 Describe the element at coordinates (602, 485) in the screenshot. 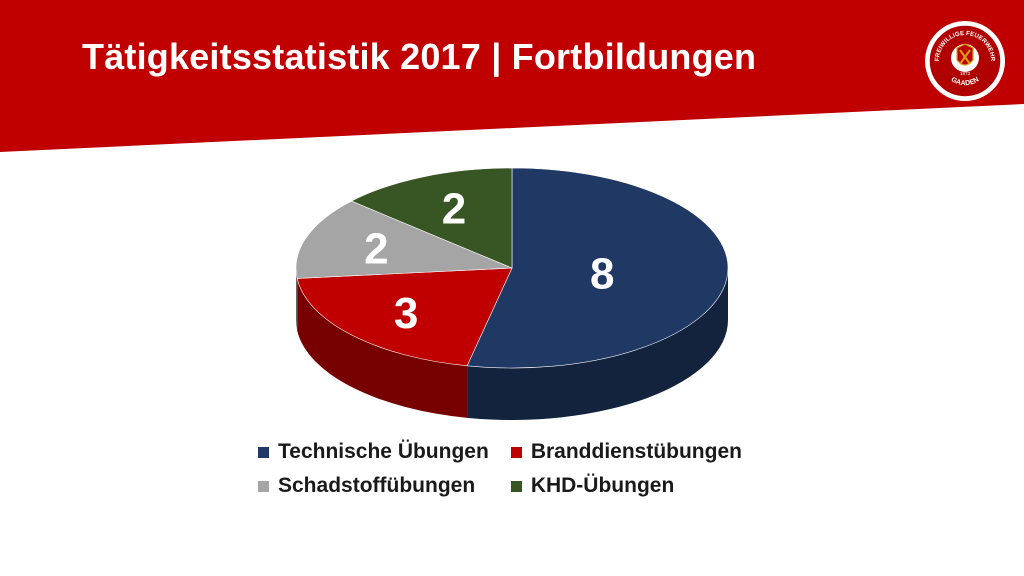

I see `legend-label: KHD-Übungen` at that location.